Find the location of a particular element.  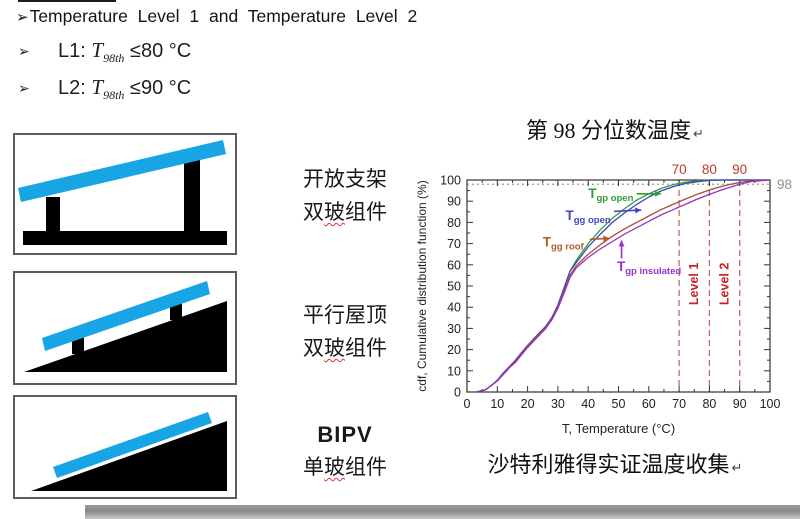

x-tick-label: 60 is located at coordinates (649, 404).